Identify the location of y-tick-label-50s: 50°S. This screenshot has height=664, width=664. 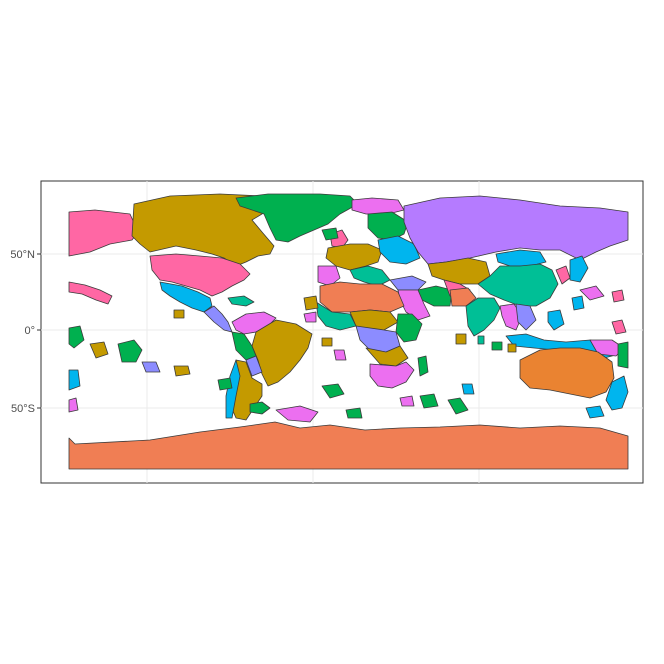
(23, 409).